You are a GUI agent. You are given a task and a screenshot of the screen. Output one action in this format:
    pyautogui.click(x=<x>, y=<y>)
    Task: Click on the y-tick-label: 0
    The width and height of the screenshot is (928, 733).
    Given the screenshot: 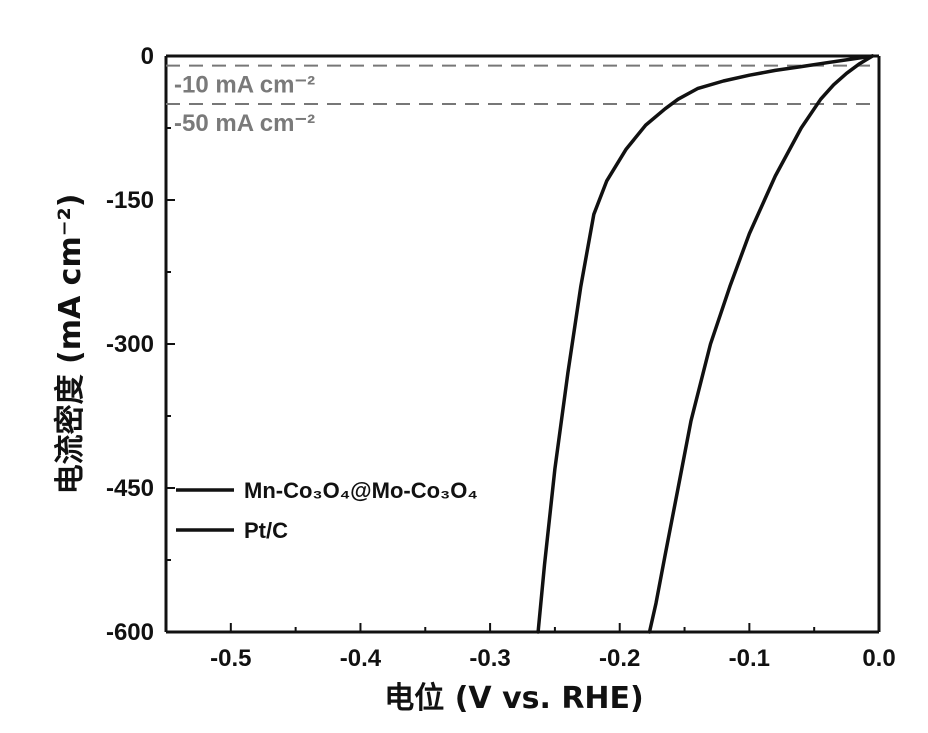 What is the action you would take?
    pyautogui.click(x=147, y=56)
    